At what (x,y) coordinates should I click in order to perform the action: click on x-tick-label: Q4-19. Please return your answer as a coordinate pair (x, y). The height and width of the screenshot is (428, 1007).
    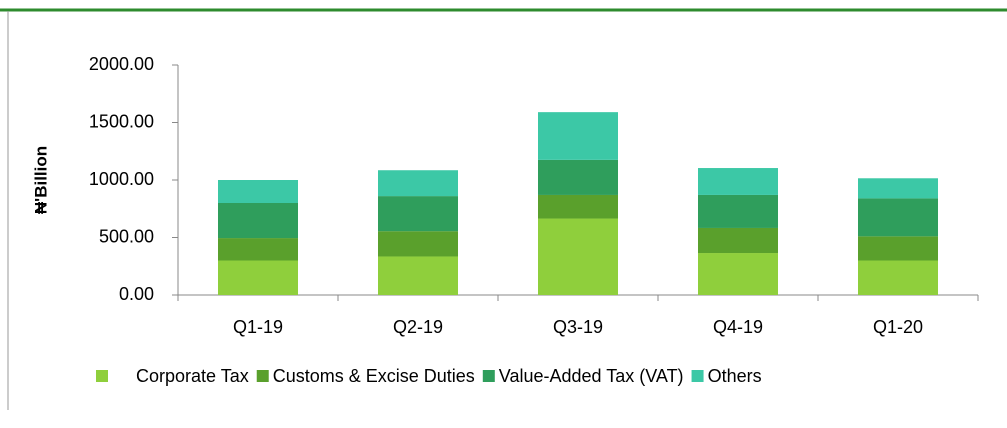
    Looking at the image, I should click on (738, 327).